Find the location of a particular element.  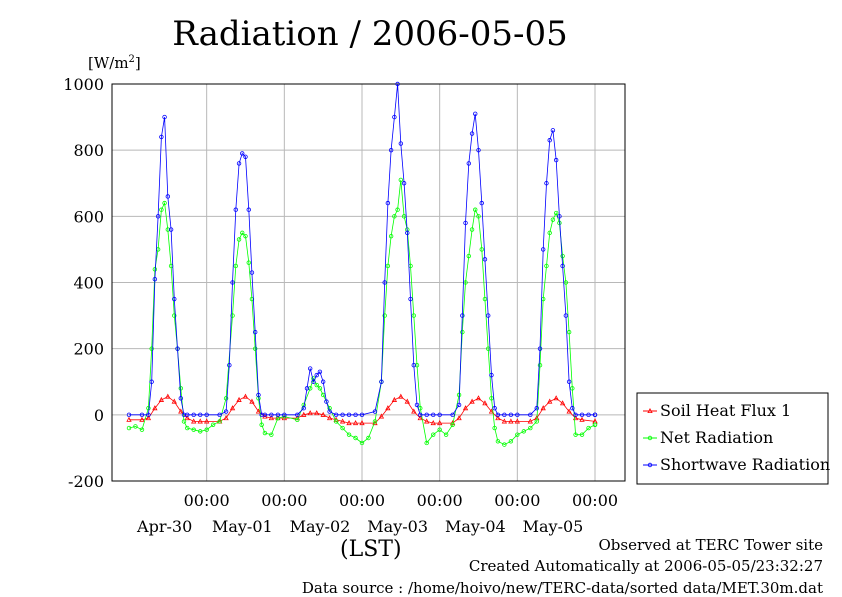

x-axis-label: (LST) is located at coordinates (371, 549).